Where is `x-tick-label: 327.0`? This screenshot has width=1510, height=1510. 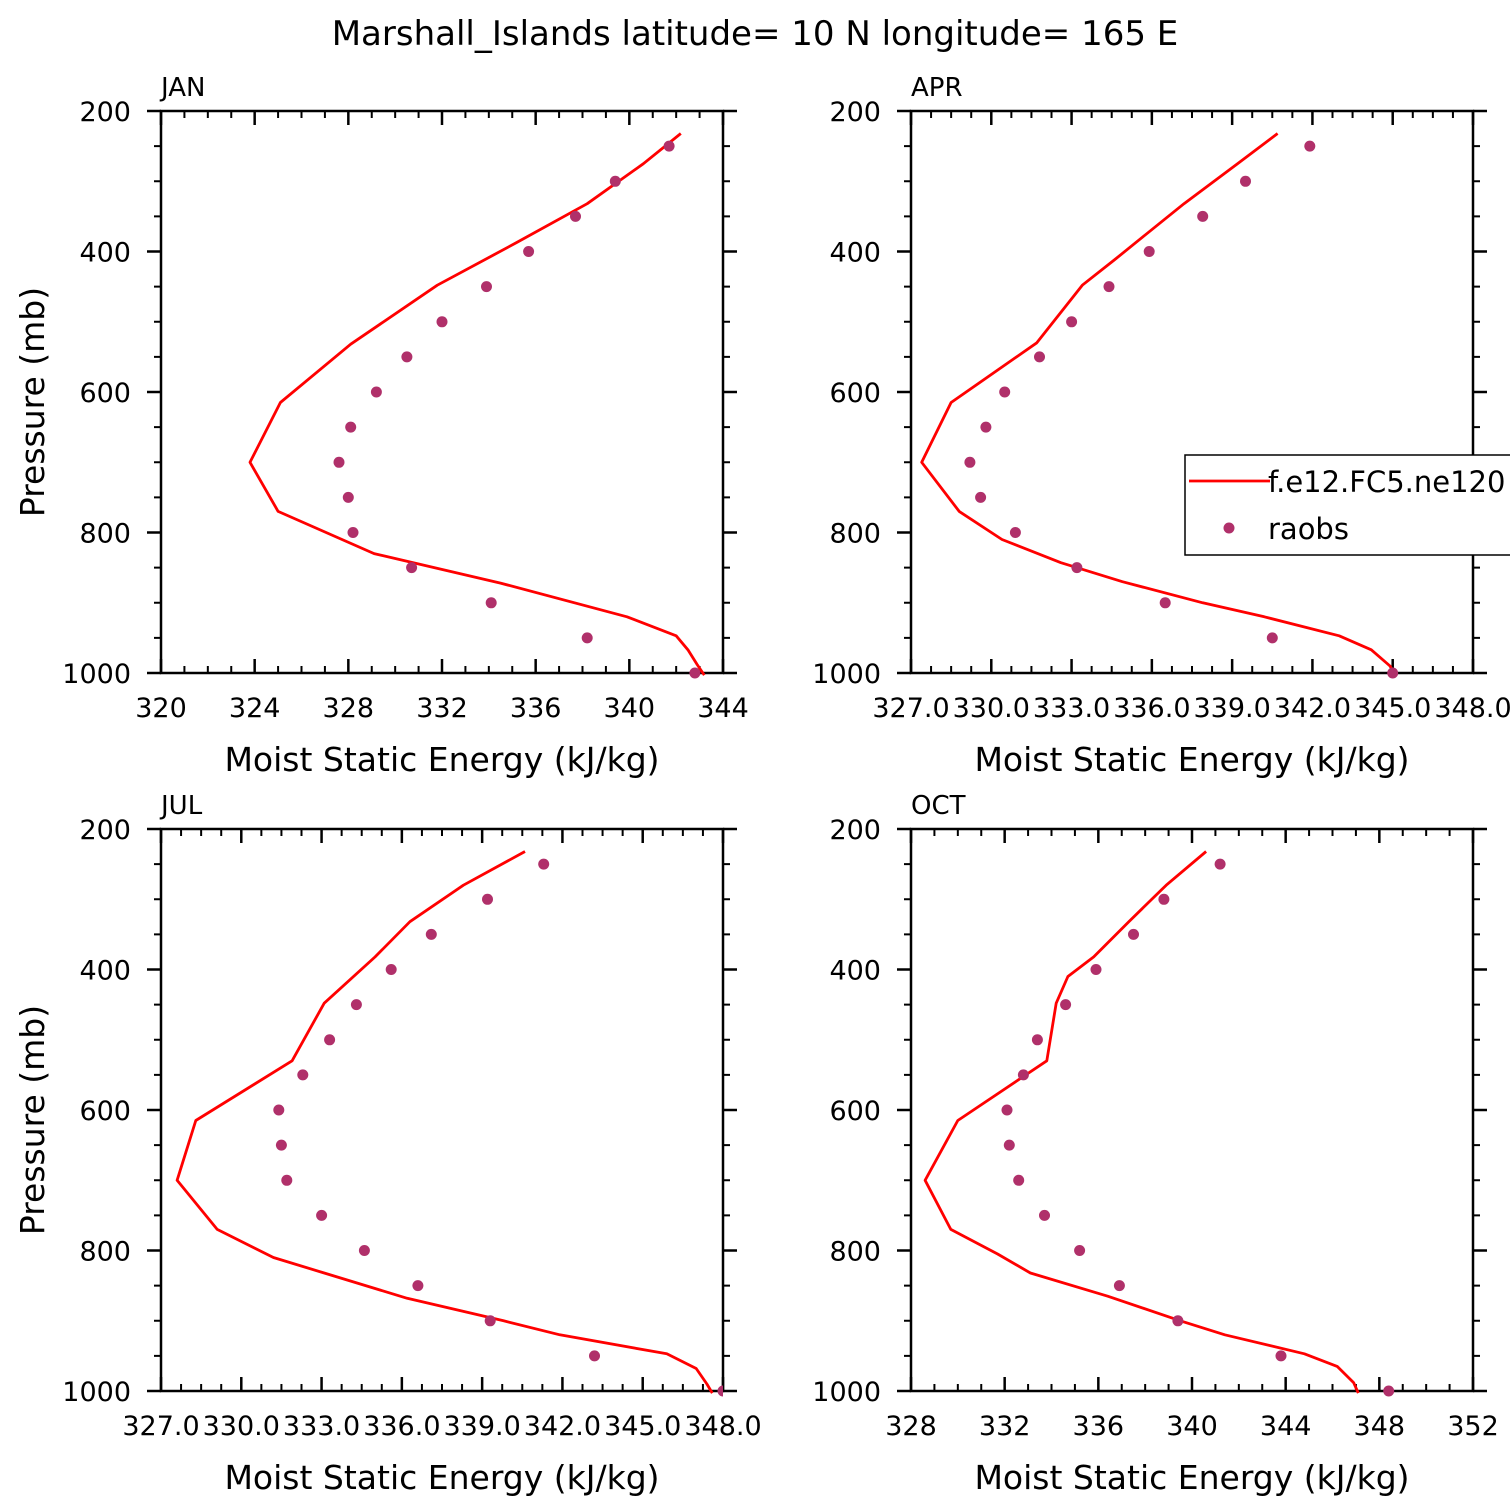 x-tick-label: 327.0 is located at coordinates (910, 708).